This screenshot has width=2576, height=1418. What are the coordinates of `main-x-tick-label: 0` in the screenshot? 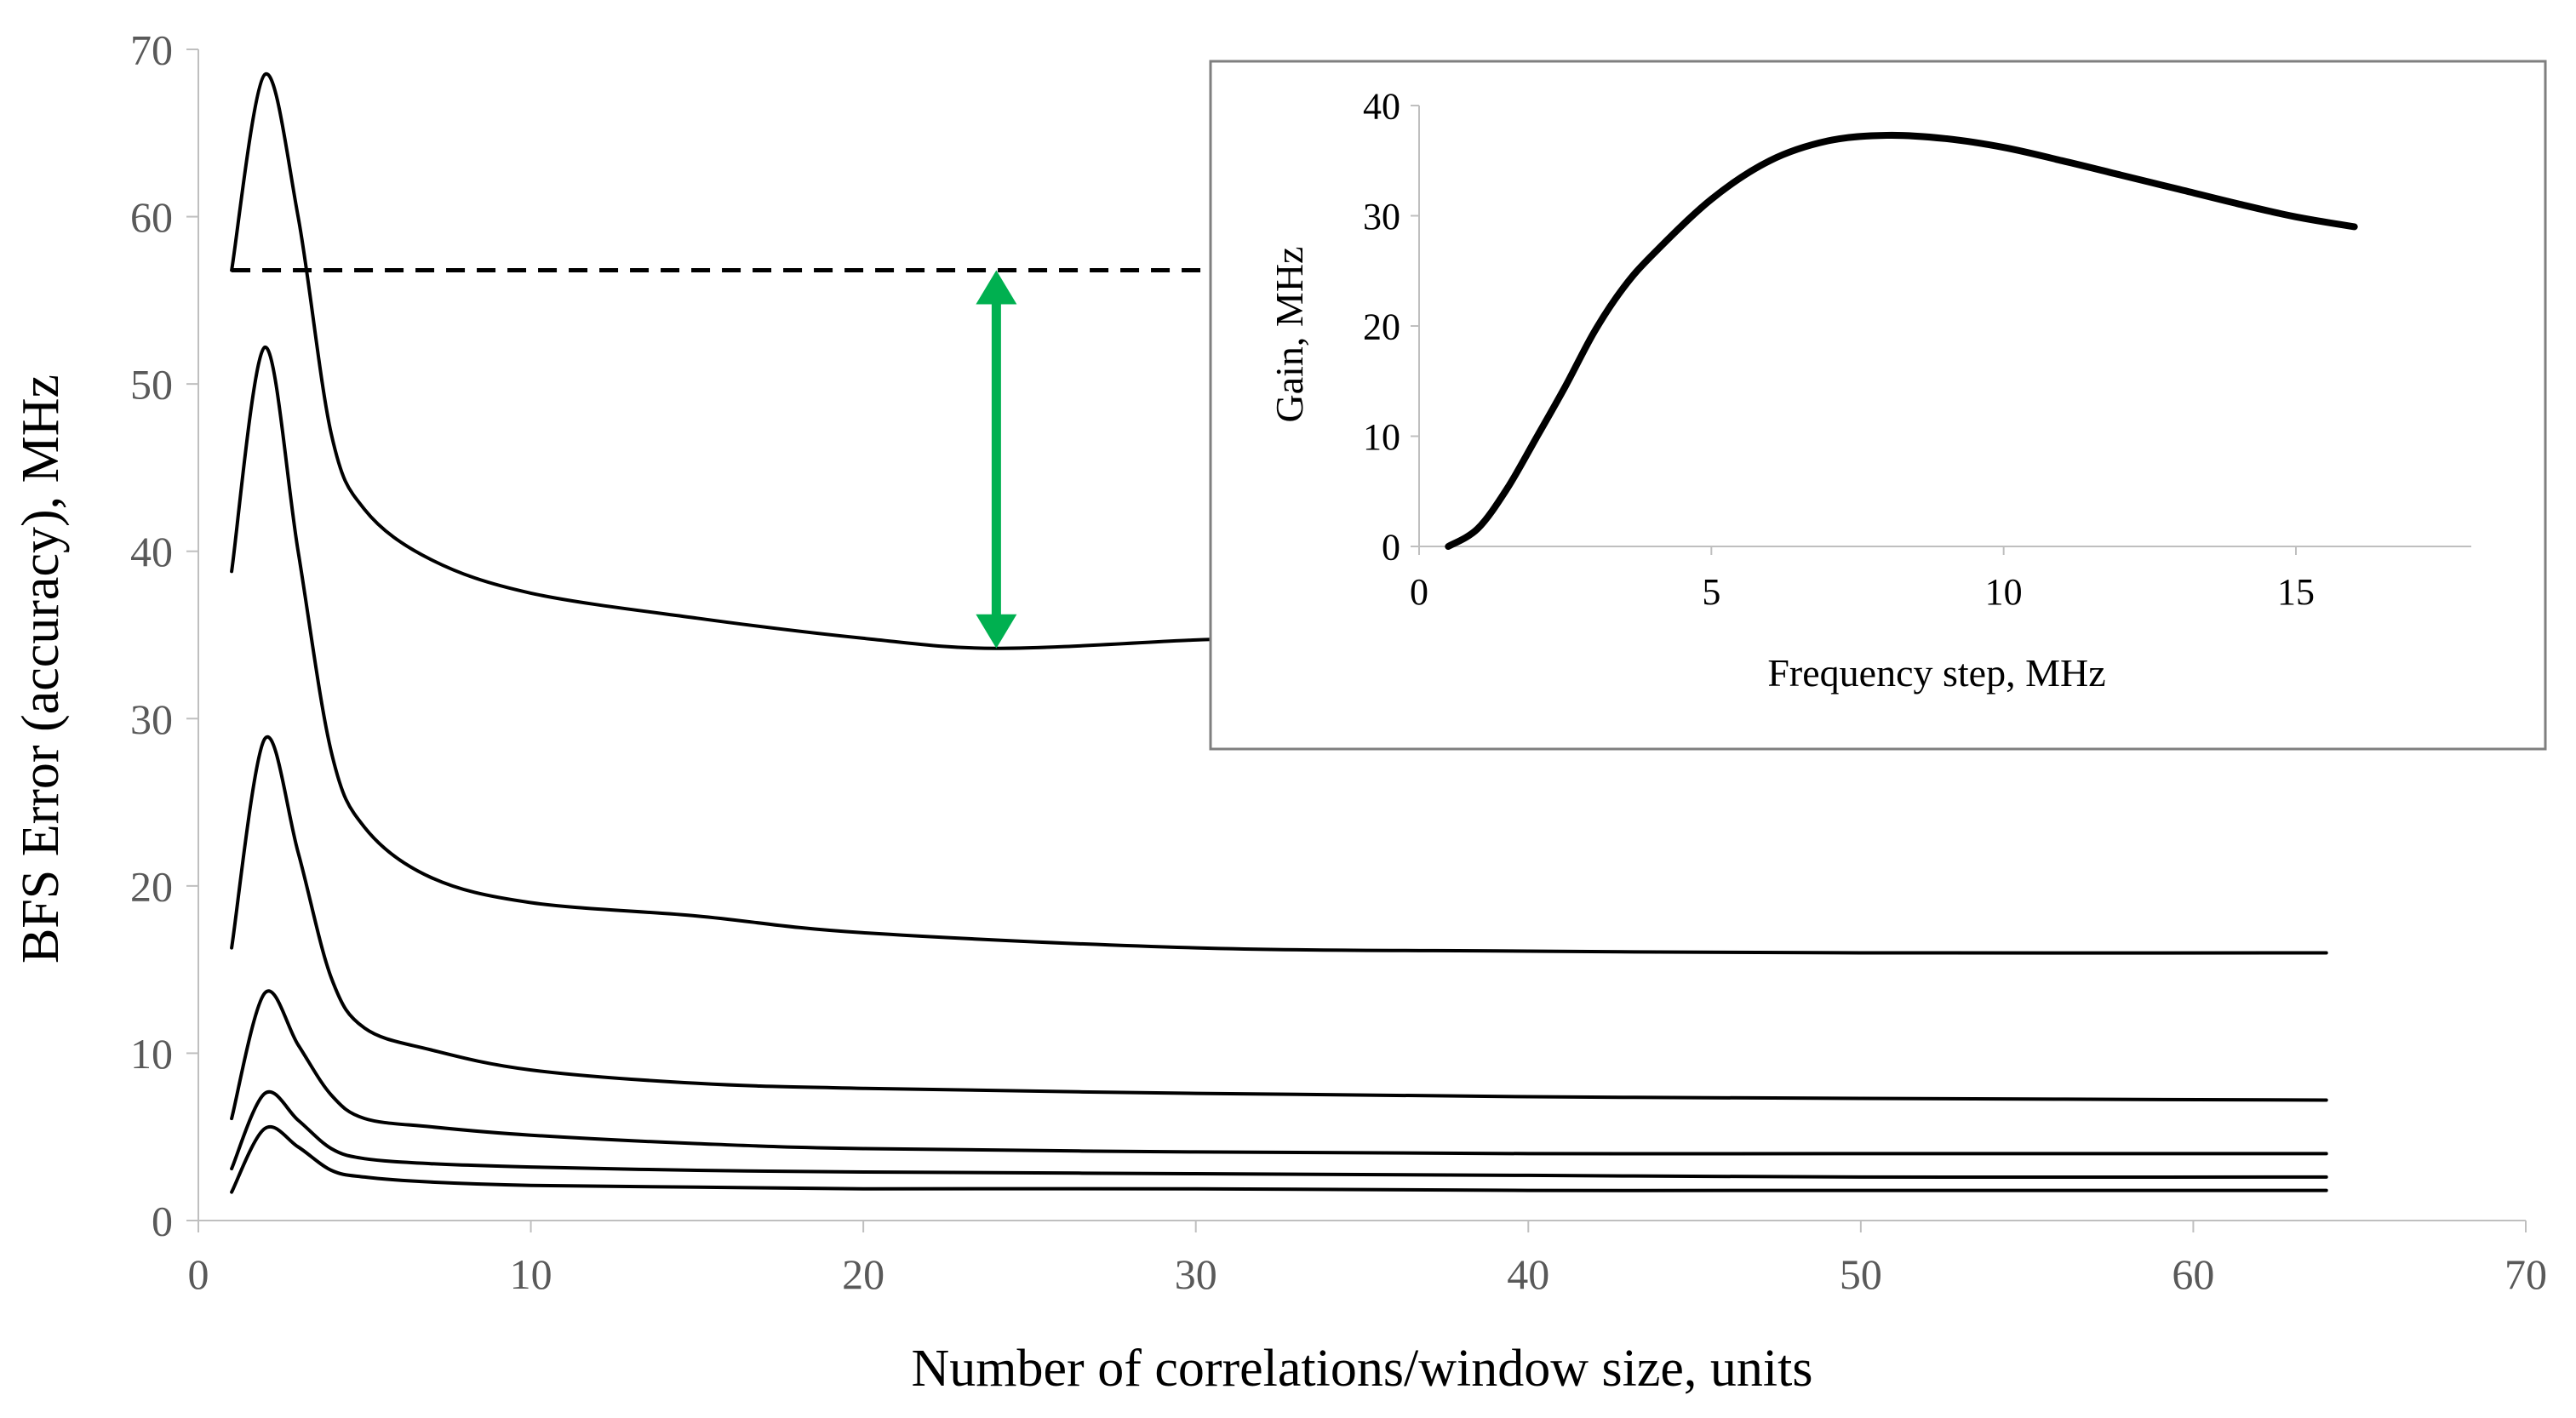 It's located at (199, 1274).